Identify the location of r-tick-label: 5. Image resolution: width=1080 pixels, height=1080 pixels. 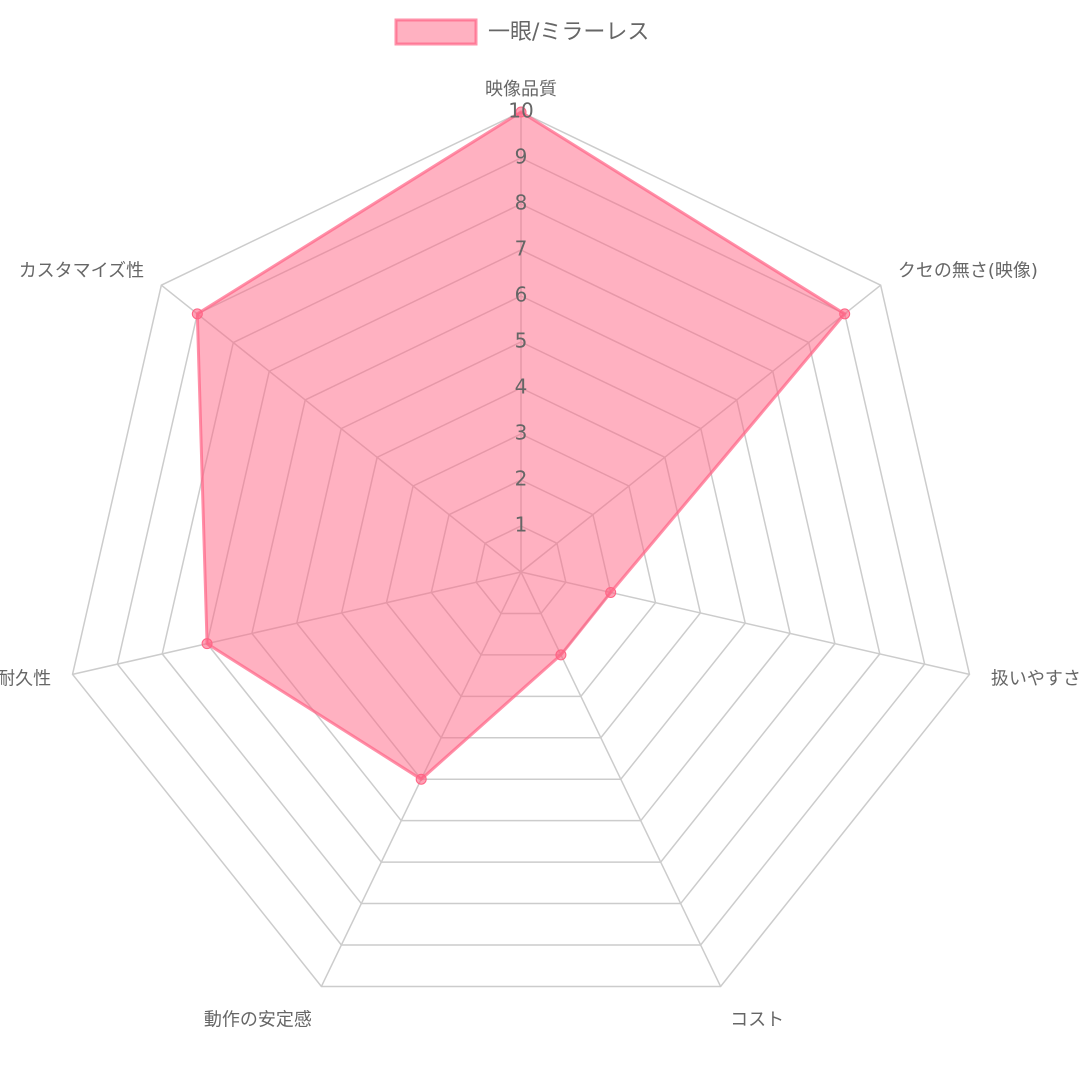
(521, 341).